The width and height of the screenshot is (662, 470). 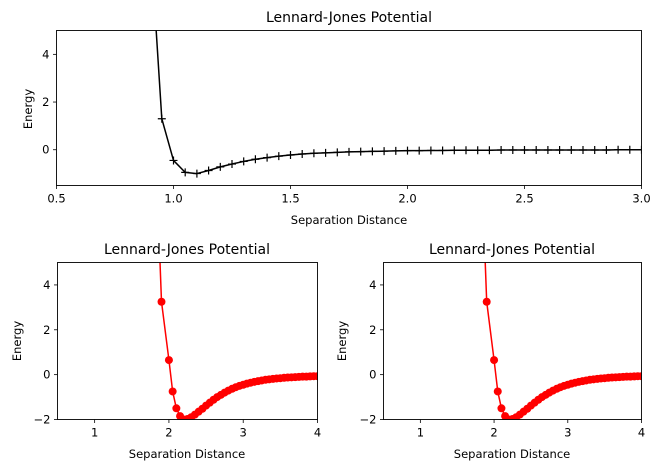 What do you see at coordinates (641, 433) in the screenshot?
I see `bottom-right-x-tick-label: 4` at bounding box center [641, 433].